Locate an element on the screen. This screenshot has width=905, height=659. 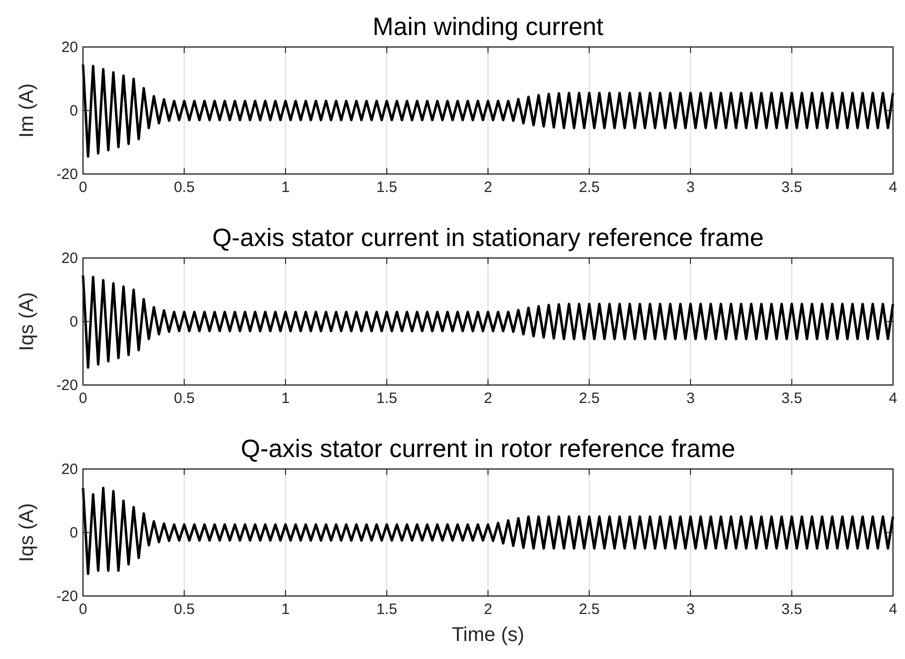
chart-title: Q-axis stator current in stationary reference frame is located at coordinates (488, 238).